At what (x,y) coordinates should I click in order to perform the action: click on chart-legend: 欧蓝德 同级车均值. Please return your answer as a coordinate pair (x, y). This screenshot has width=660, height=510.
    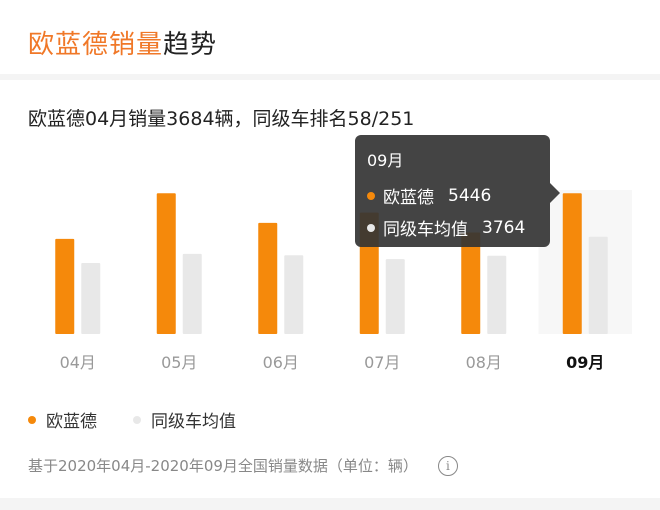
    Looking at the image, I should click on (150, 419).